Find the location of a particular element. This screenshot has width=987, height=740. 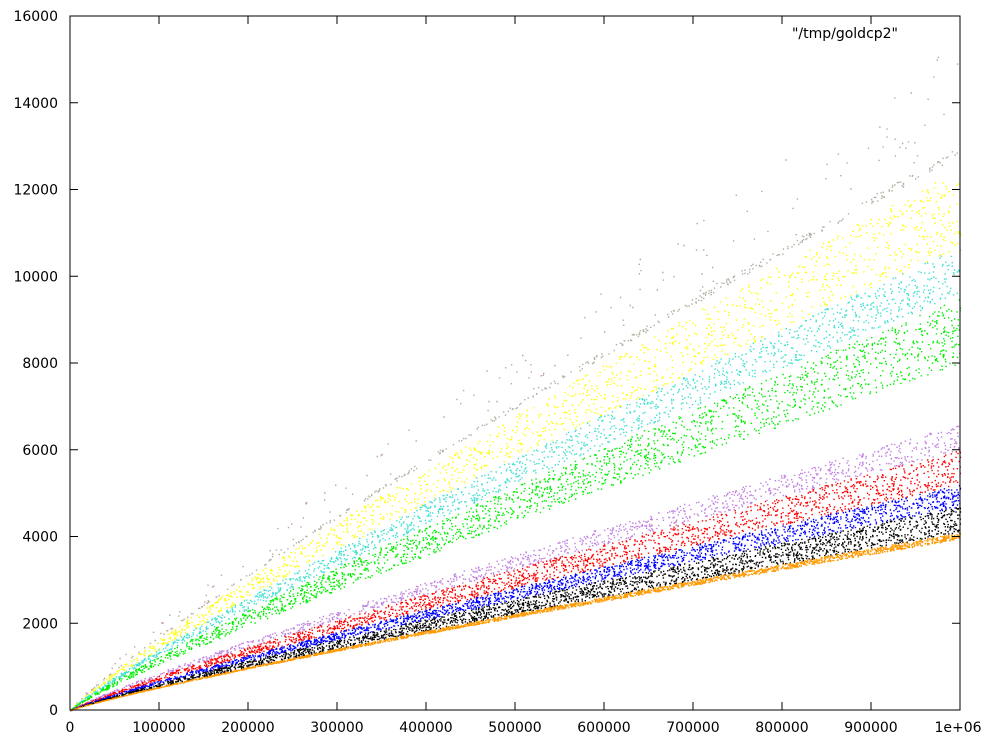

y-tick-label: 12000 is located at coordinates (35, 191).